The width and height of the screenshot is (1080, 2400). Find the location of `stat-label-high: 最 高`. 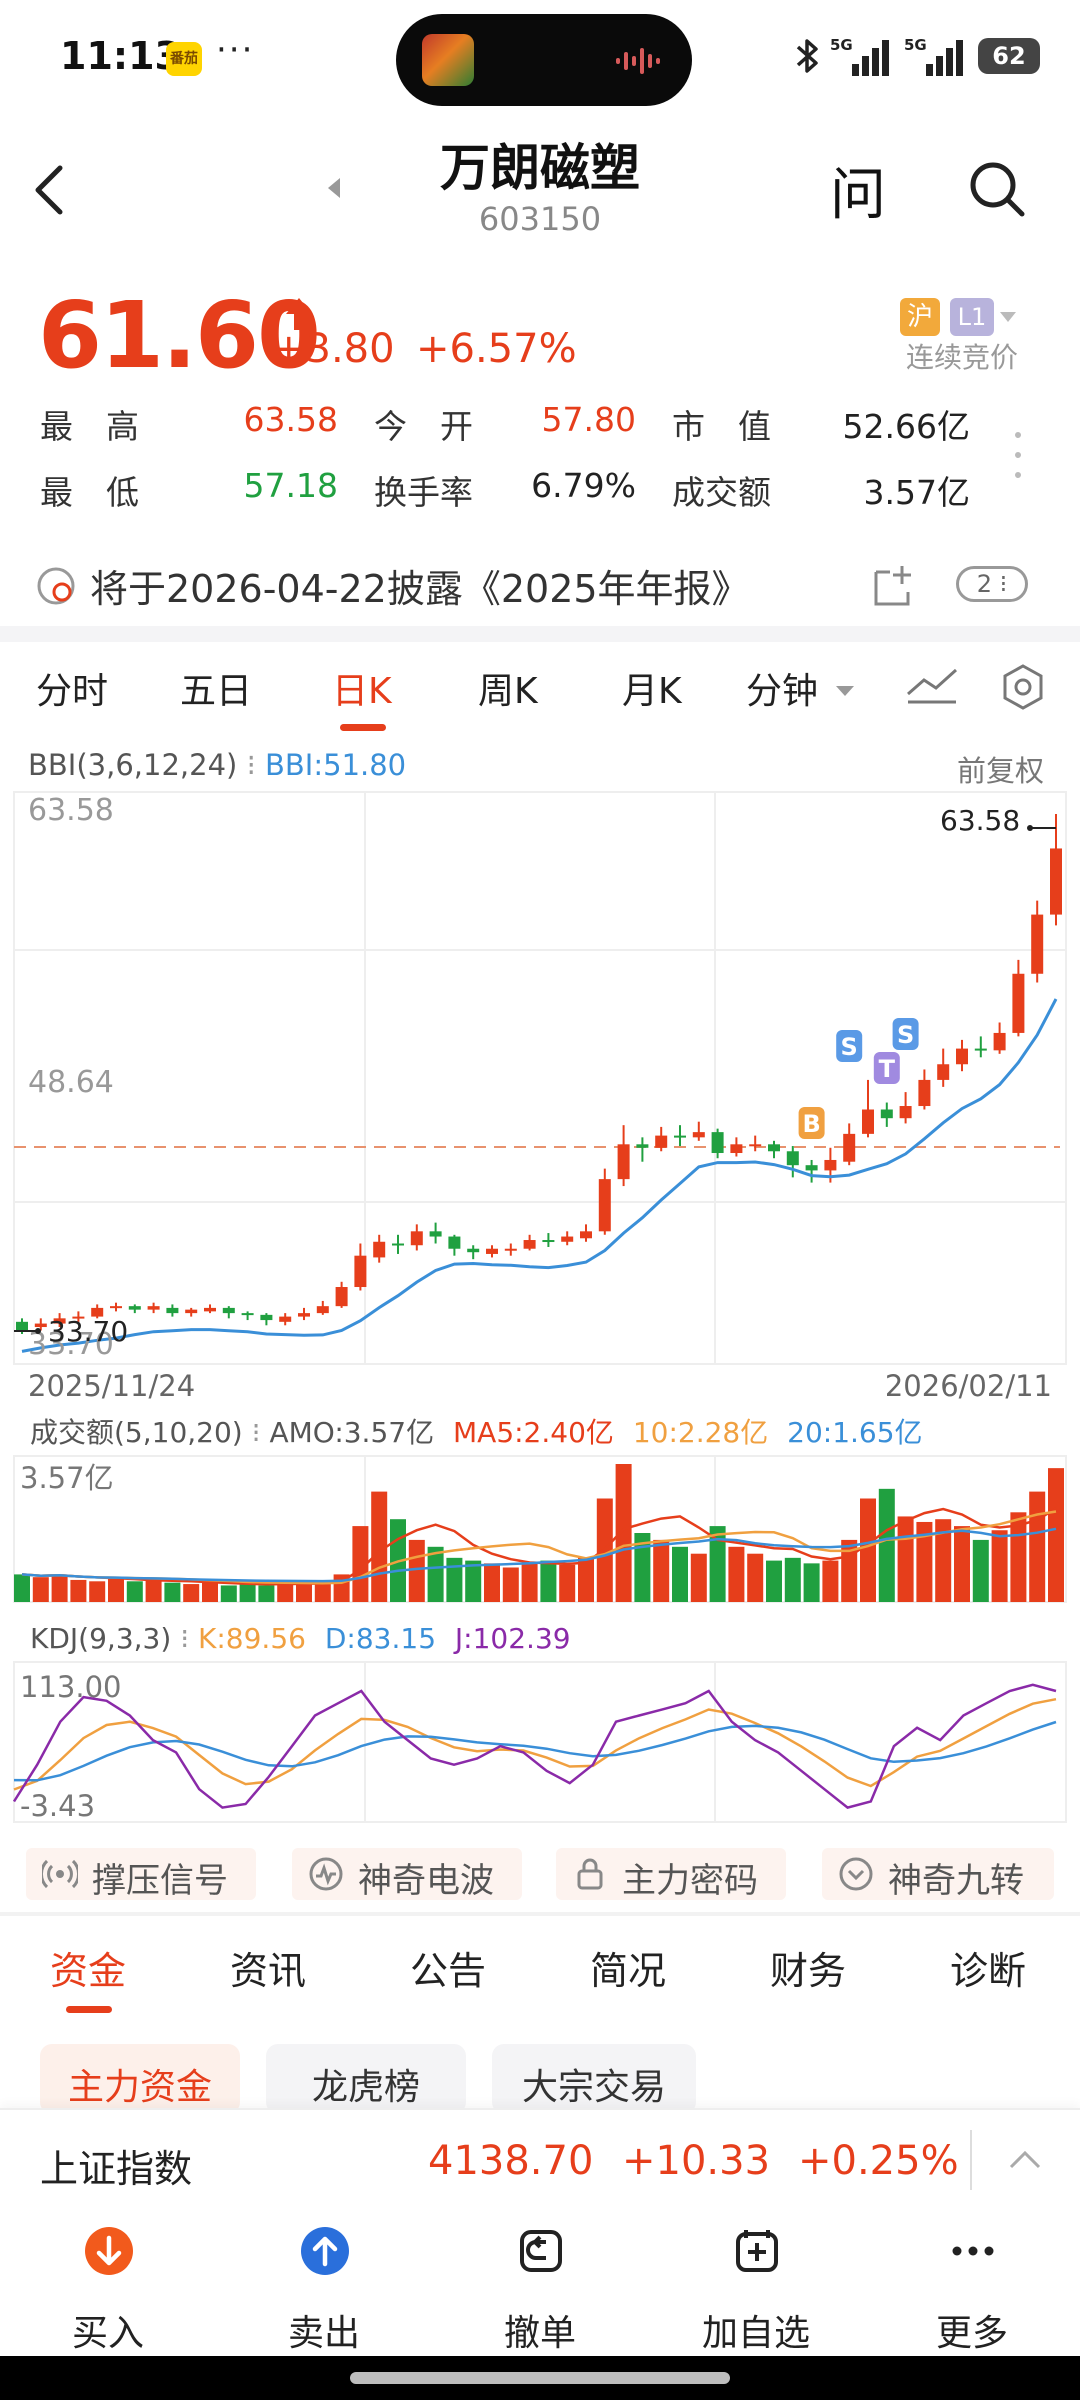

stat-label-high: 最 高 is located at coordinates (89, 426).